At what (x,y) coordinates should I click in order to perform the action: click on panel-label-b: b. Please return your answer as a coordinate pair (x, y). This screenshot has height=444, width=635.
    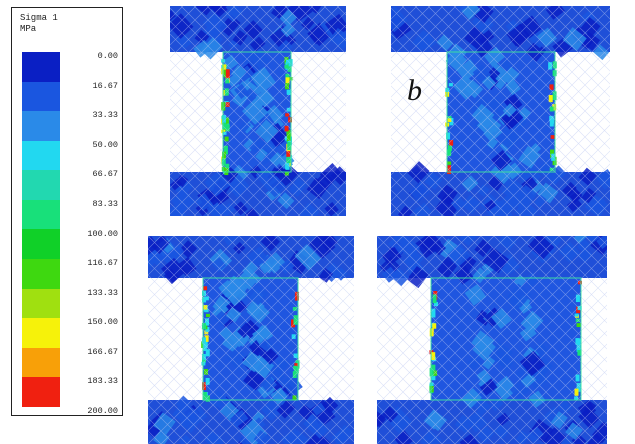
    Looking at the image, I should click on (414, 90).